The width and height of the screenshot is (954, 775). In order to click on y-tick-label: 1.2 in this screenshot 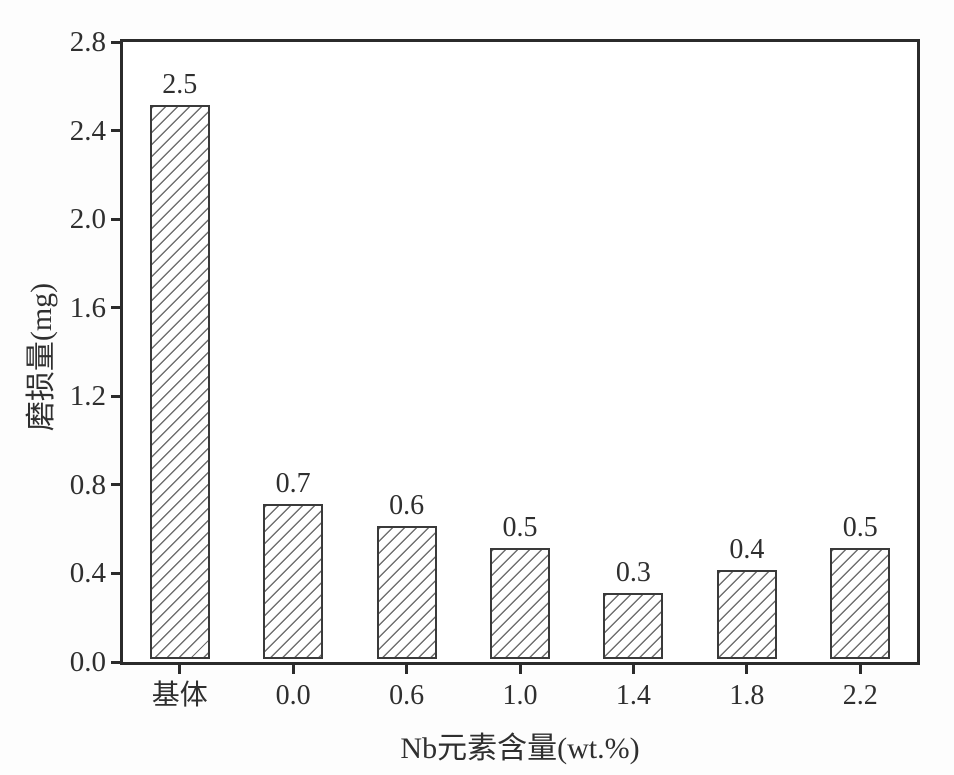, I will do `click(87, 396)`.